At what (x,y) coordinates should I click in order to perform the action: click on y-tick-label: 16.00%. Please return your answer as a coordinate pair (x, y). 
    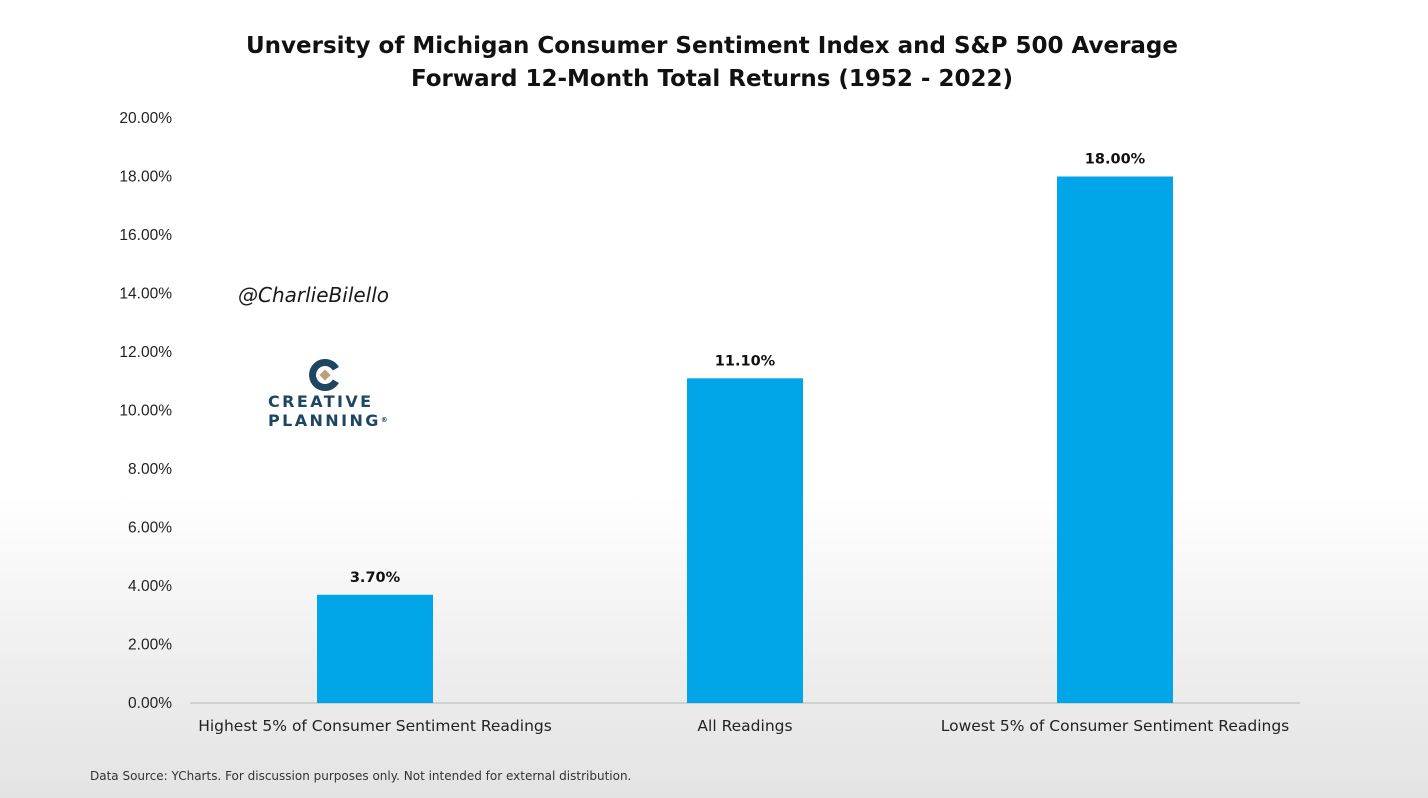
    Looking at the image, I should click on (145, 235).